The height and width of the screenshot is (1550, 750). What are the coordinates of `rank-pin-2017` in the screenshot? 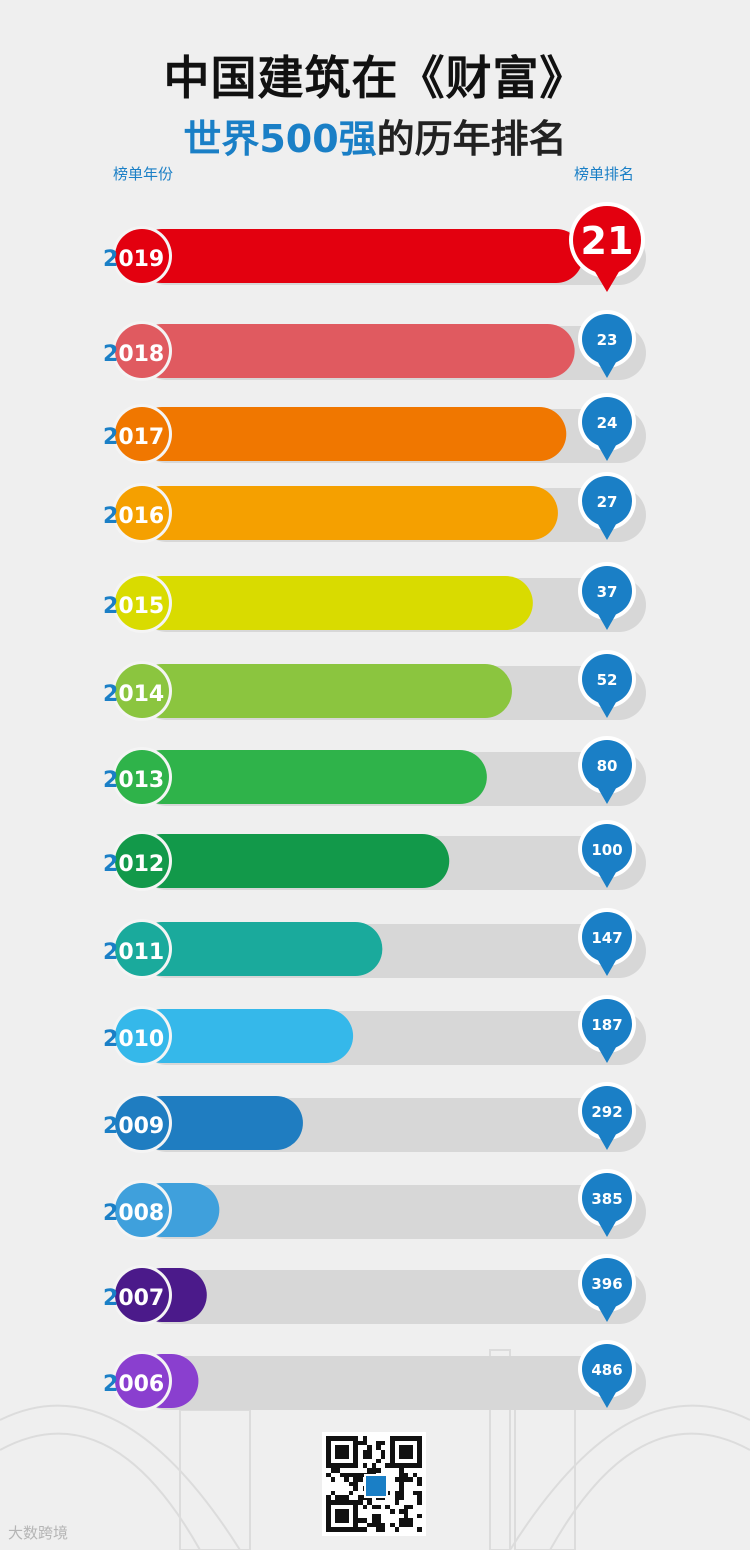 It's located at (607, 422).